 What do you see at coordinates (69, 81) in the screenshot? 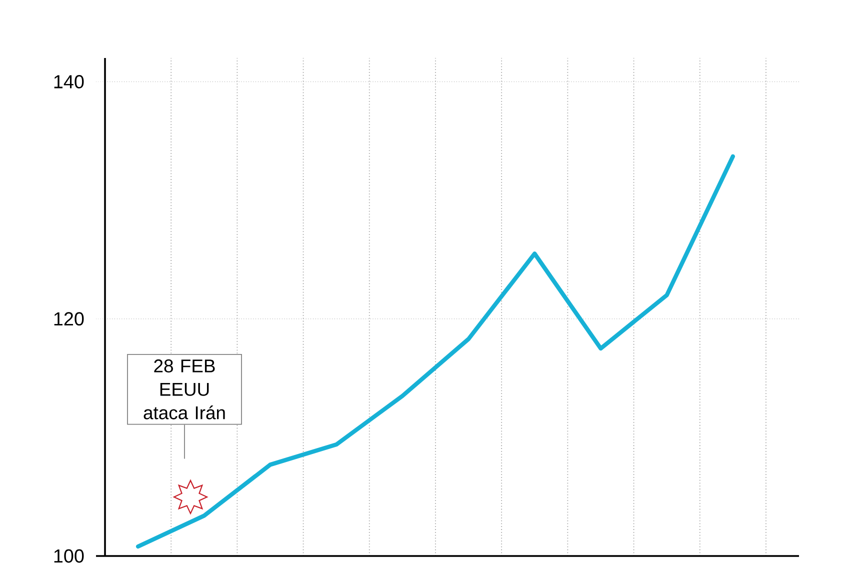
I see `y-tick-label: 140` at bounding box center [69, 81].